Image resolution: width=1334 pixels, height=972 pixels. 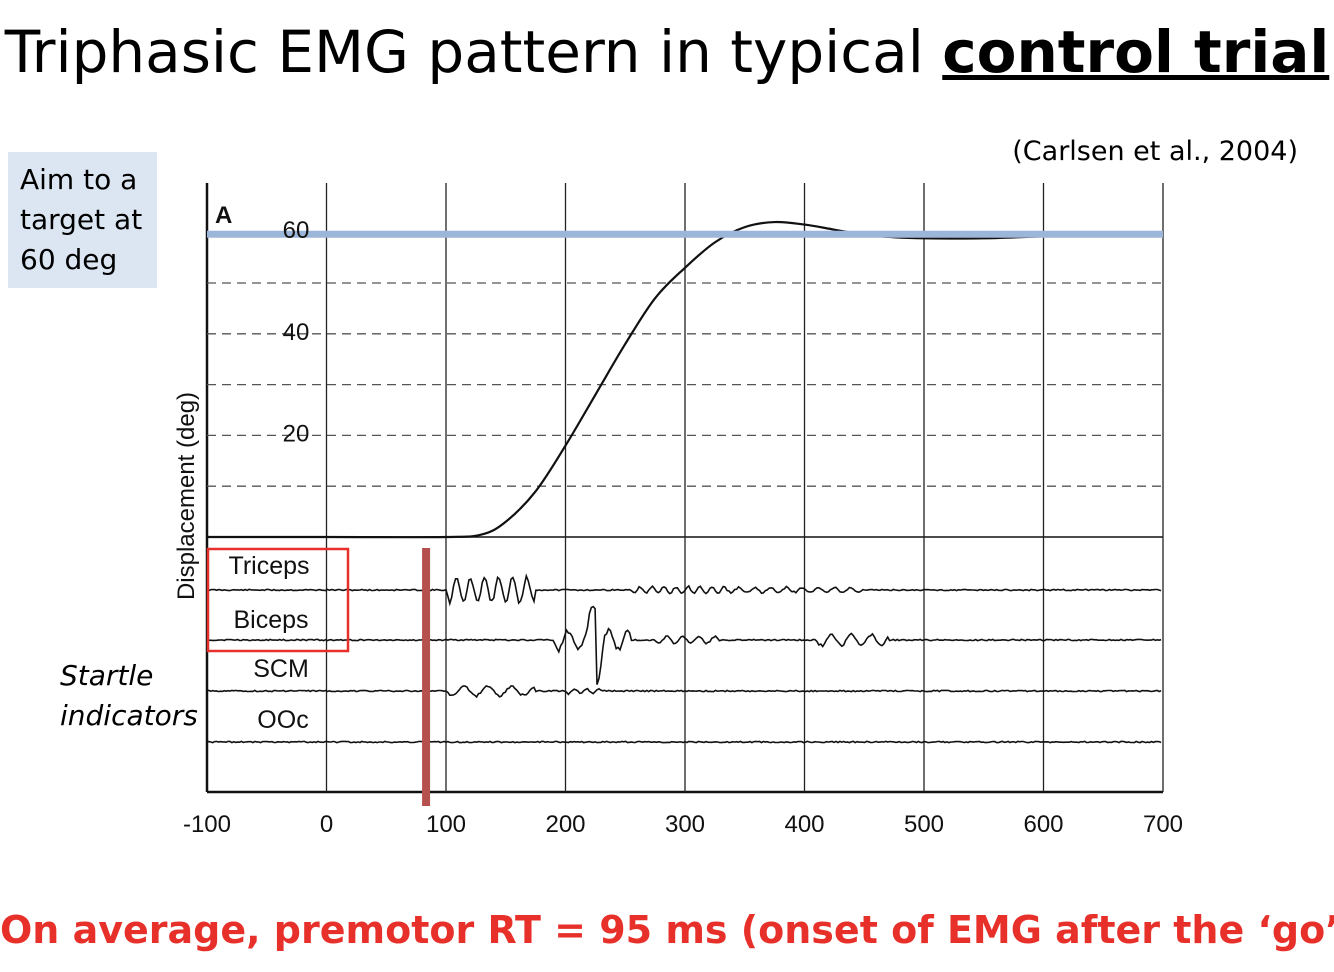 What do you see at coordinates (446, 824) in the screenshot?
I see `x-tick-label: 100` at bounding box center [446, 824].